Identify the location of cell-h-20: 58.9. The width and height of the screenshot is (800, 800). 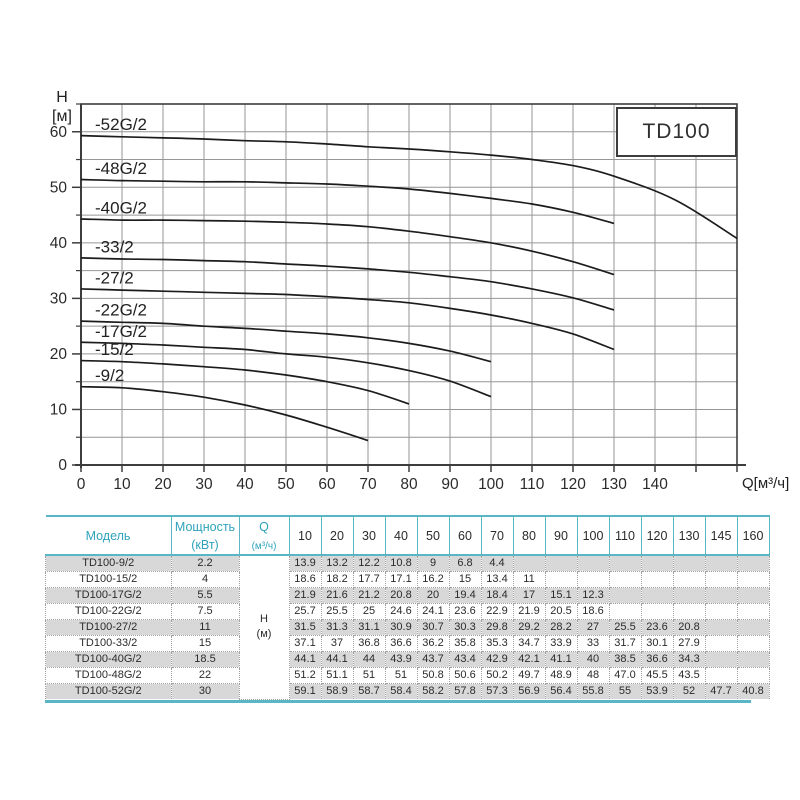
(337, 691).